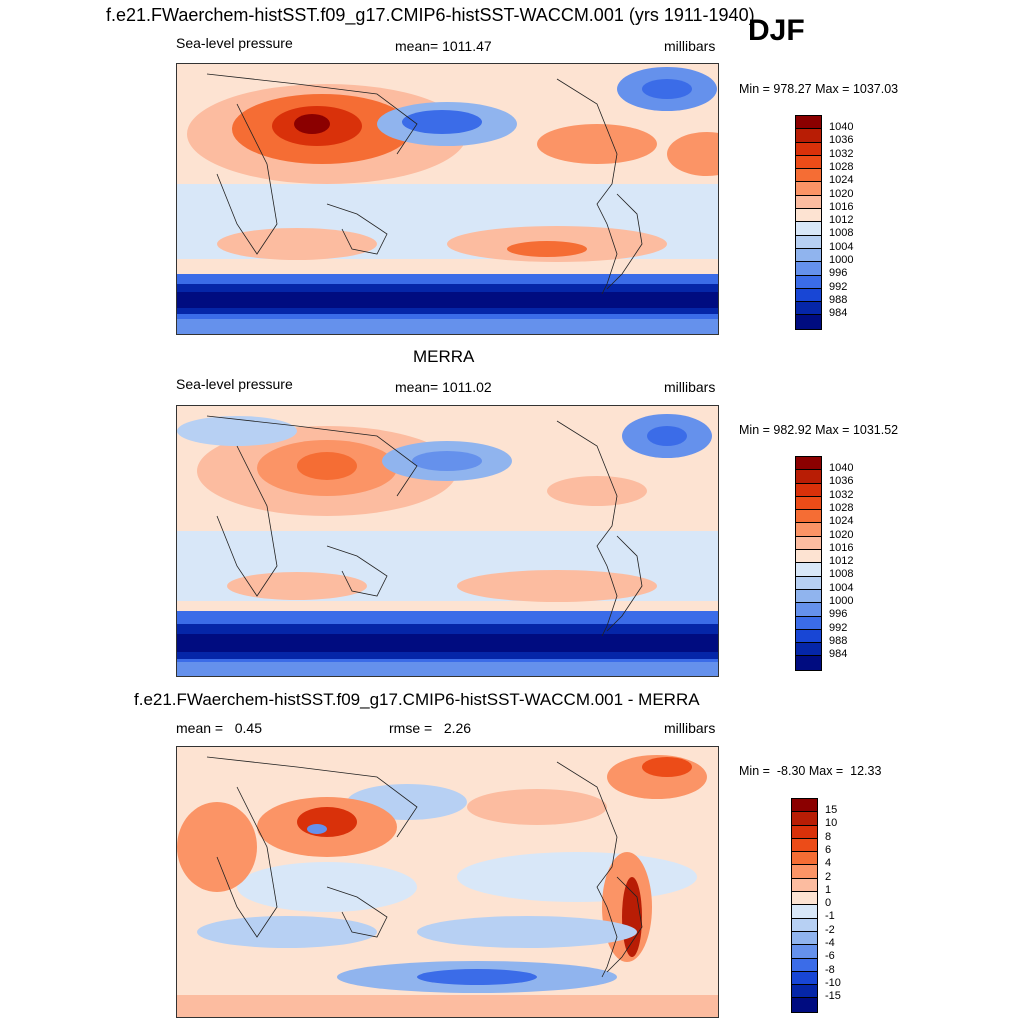 This screenshot has height=1024, width=1024. What do you see at coordinates (833, 996) in the screenshot?
I see `colorbar-tick-label: -15` at bounding box center [833, 996].